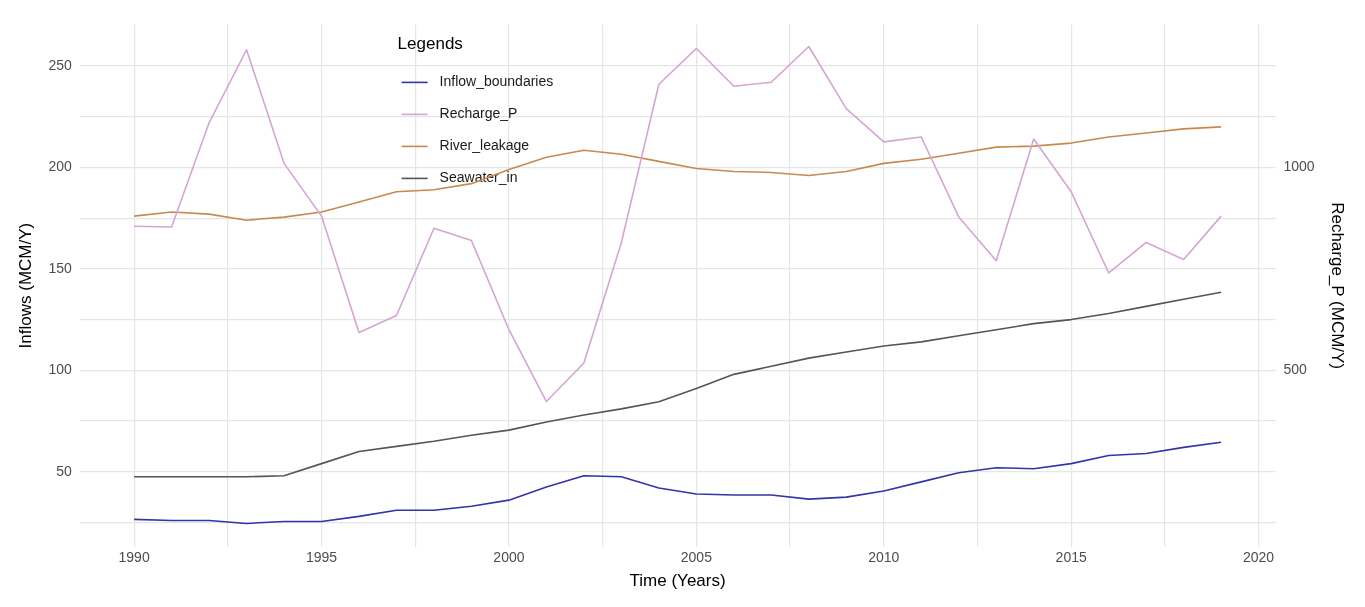  What do you see at coordinates (484, 145) in the screenshot?
I see `legend-label: River_leakage` at bounding box center [484, 145].